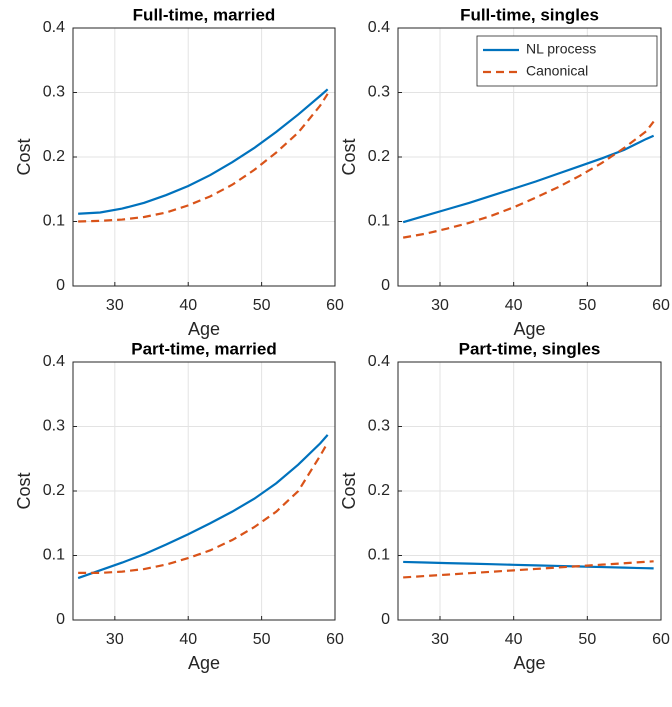  What do you see at coordinates (567, 61) in the screenshot?
I see `legend-box` at bounding box center [567, 61].